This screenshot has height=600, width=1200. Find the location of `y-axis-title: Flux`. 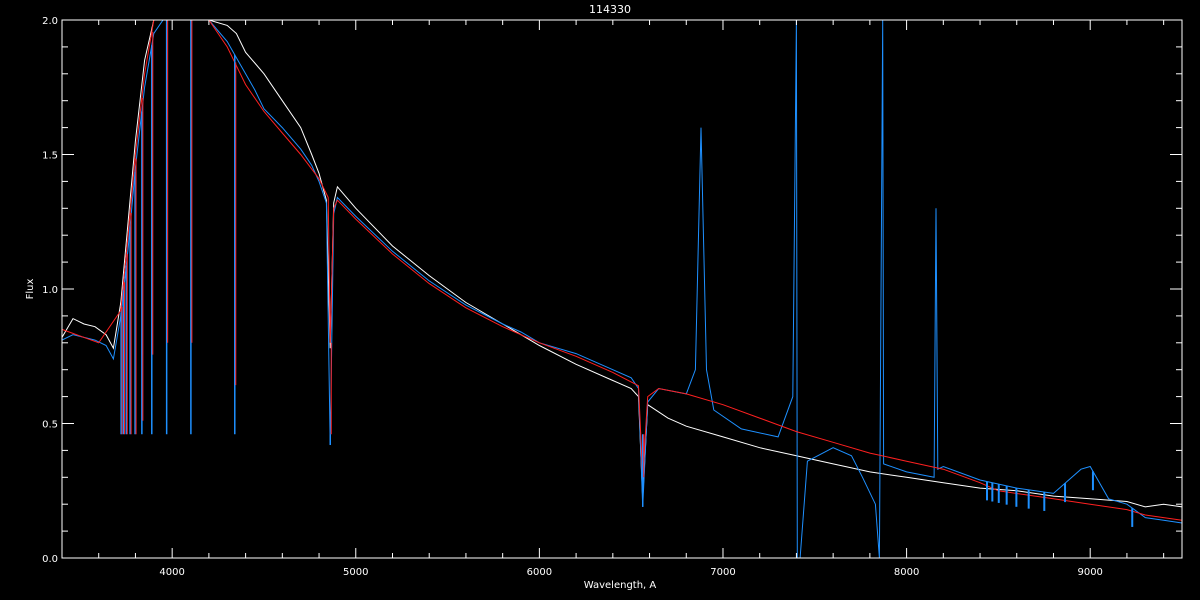

y-axis-title: Flux is located at coordinates (30, 289).